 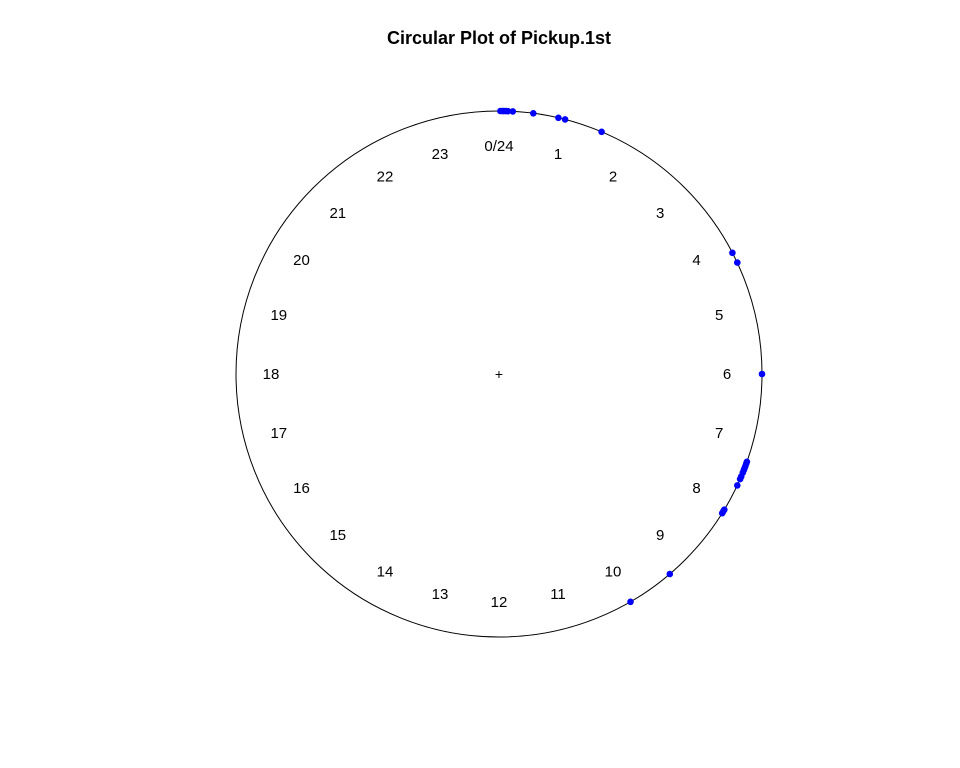 What do you see at coordinates (337, 535) in the screenshot?
I see `hour-label-15: 15` at bounding box center [337, 535].